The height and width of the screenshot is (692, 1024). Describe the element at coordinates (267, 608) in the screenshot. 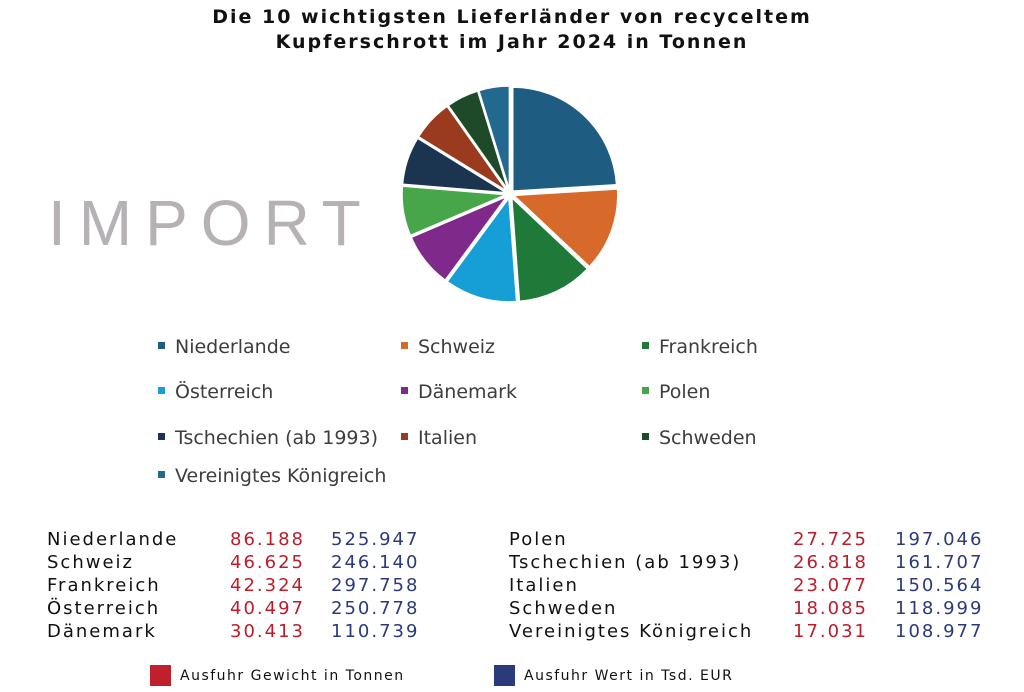

I see `table-weight: 40.497` at that location.